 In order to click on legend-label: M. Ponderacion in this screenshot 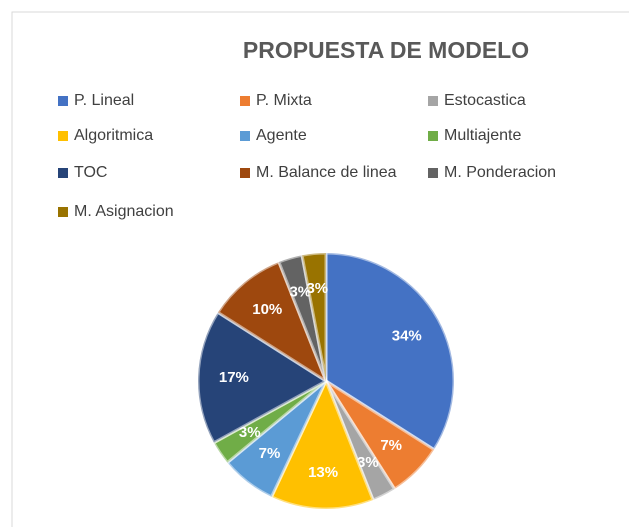, I will do `click(500, 172)`.